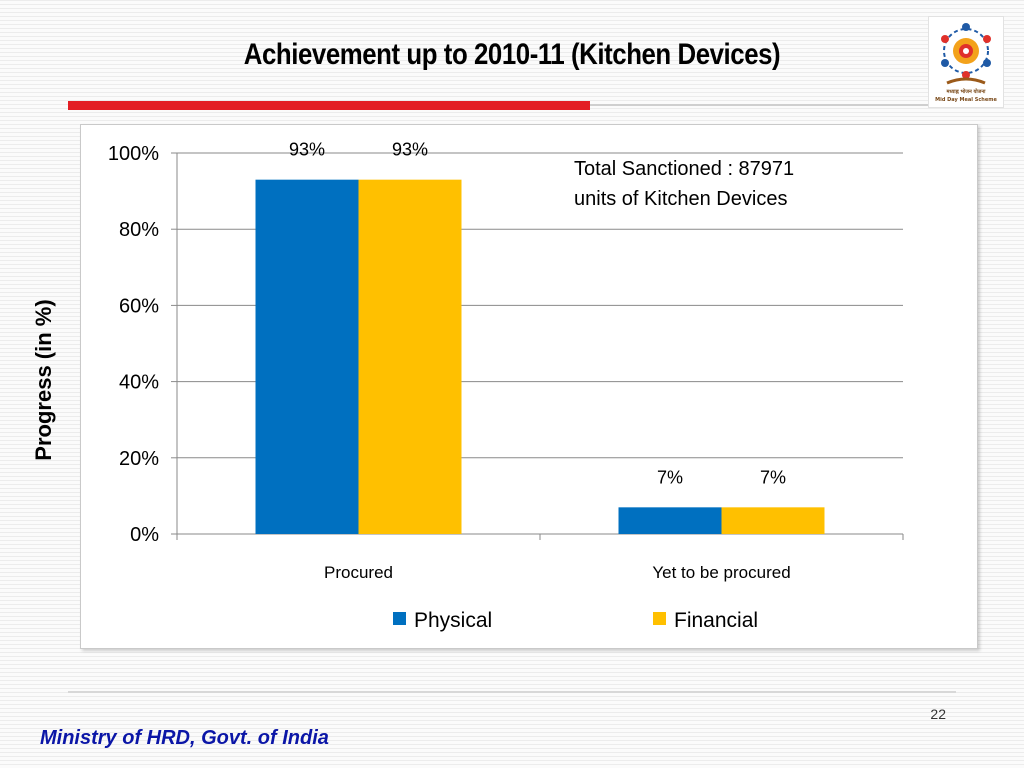 The width and height of the screenshot is (1024, 768). I want to click on logo-caption-english: Mid Day Meal Scheme, so click(966, 100).